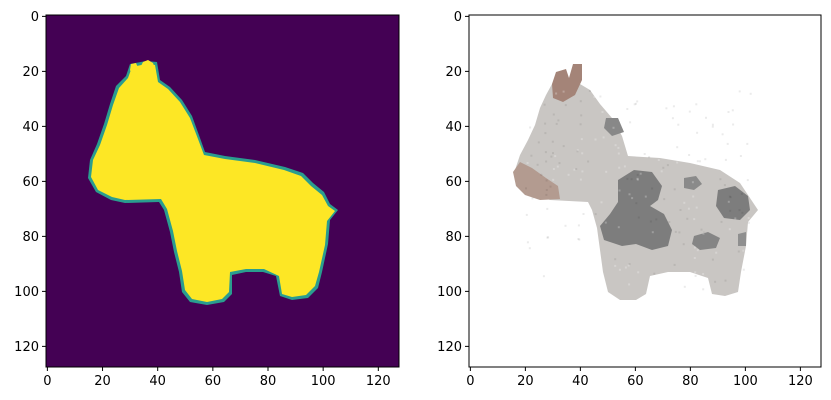 Image resolution: width=831 pixels, height=400 pixels. I want to click on left-y-tick-label: 80, so click(30, 237).